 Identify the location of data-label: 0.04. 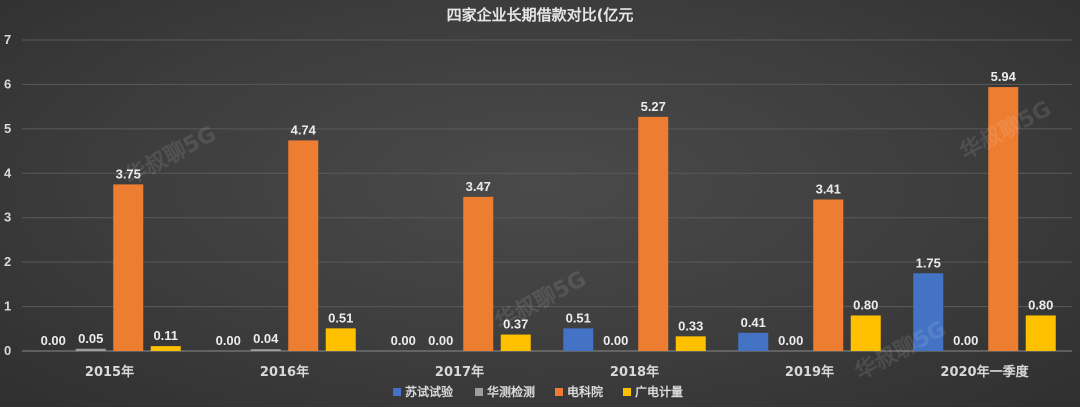
(266, 338).